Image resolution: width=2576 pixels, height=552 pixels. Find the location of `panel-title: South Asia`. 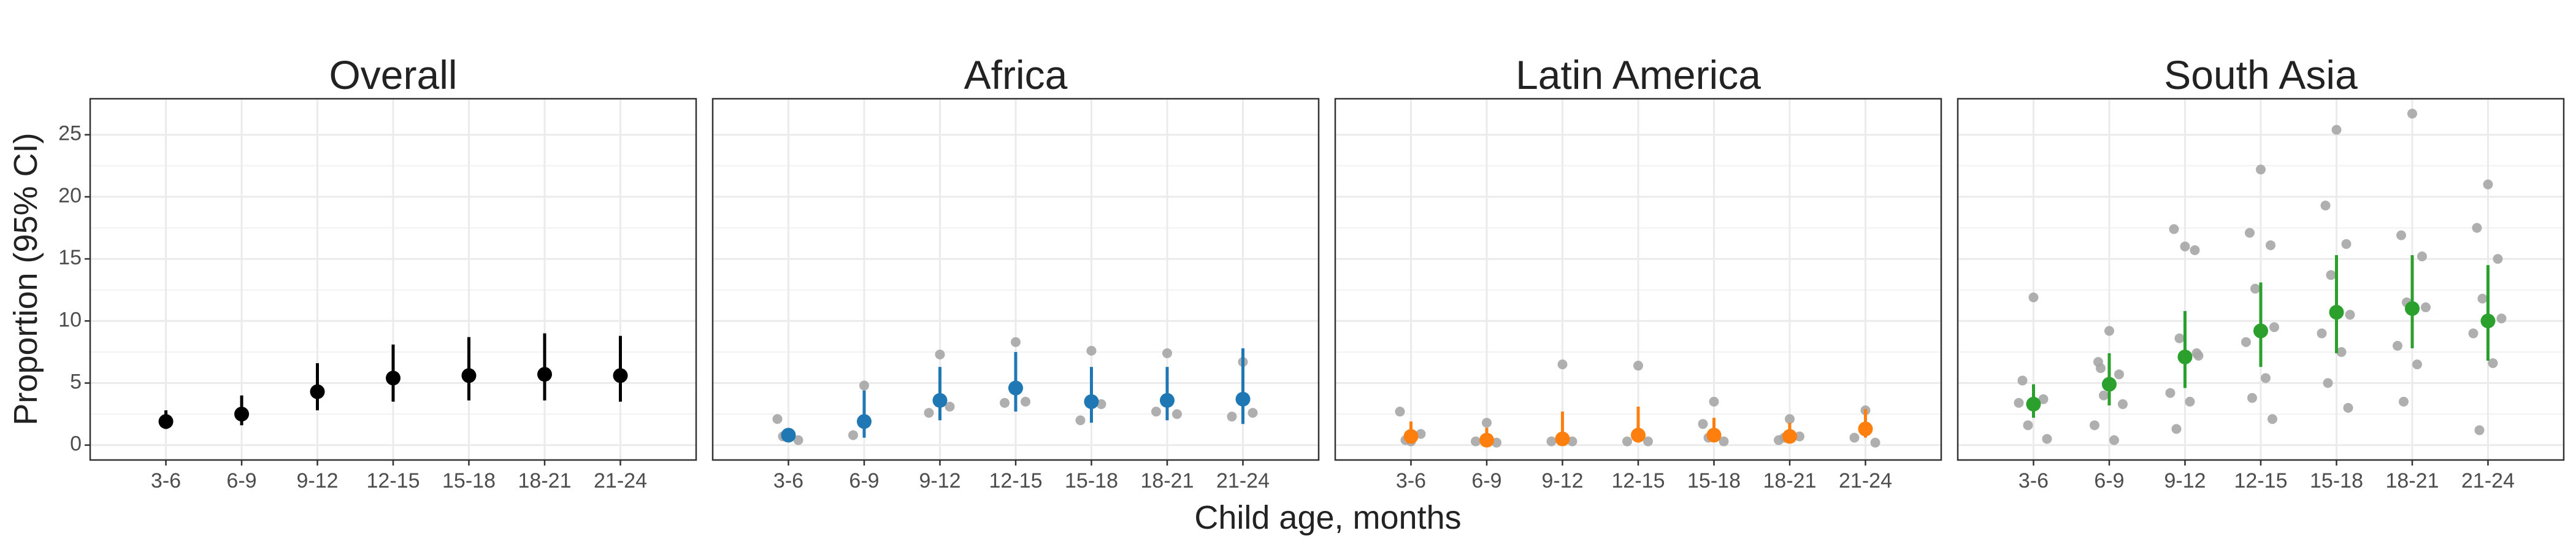

panel-title: South Asia is located at coordinates (2261, 75).